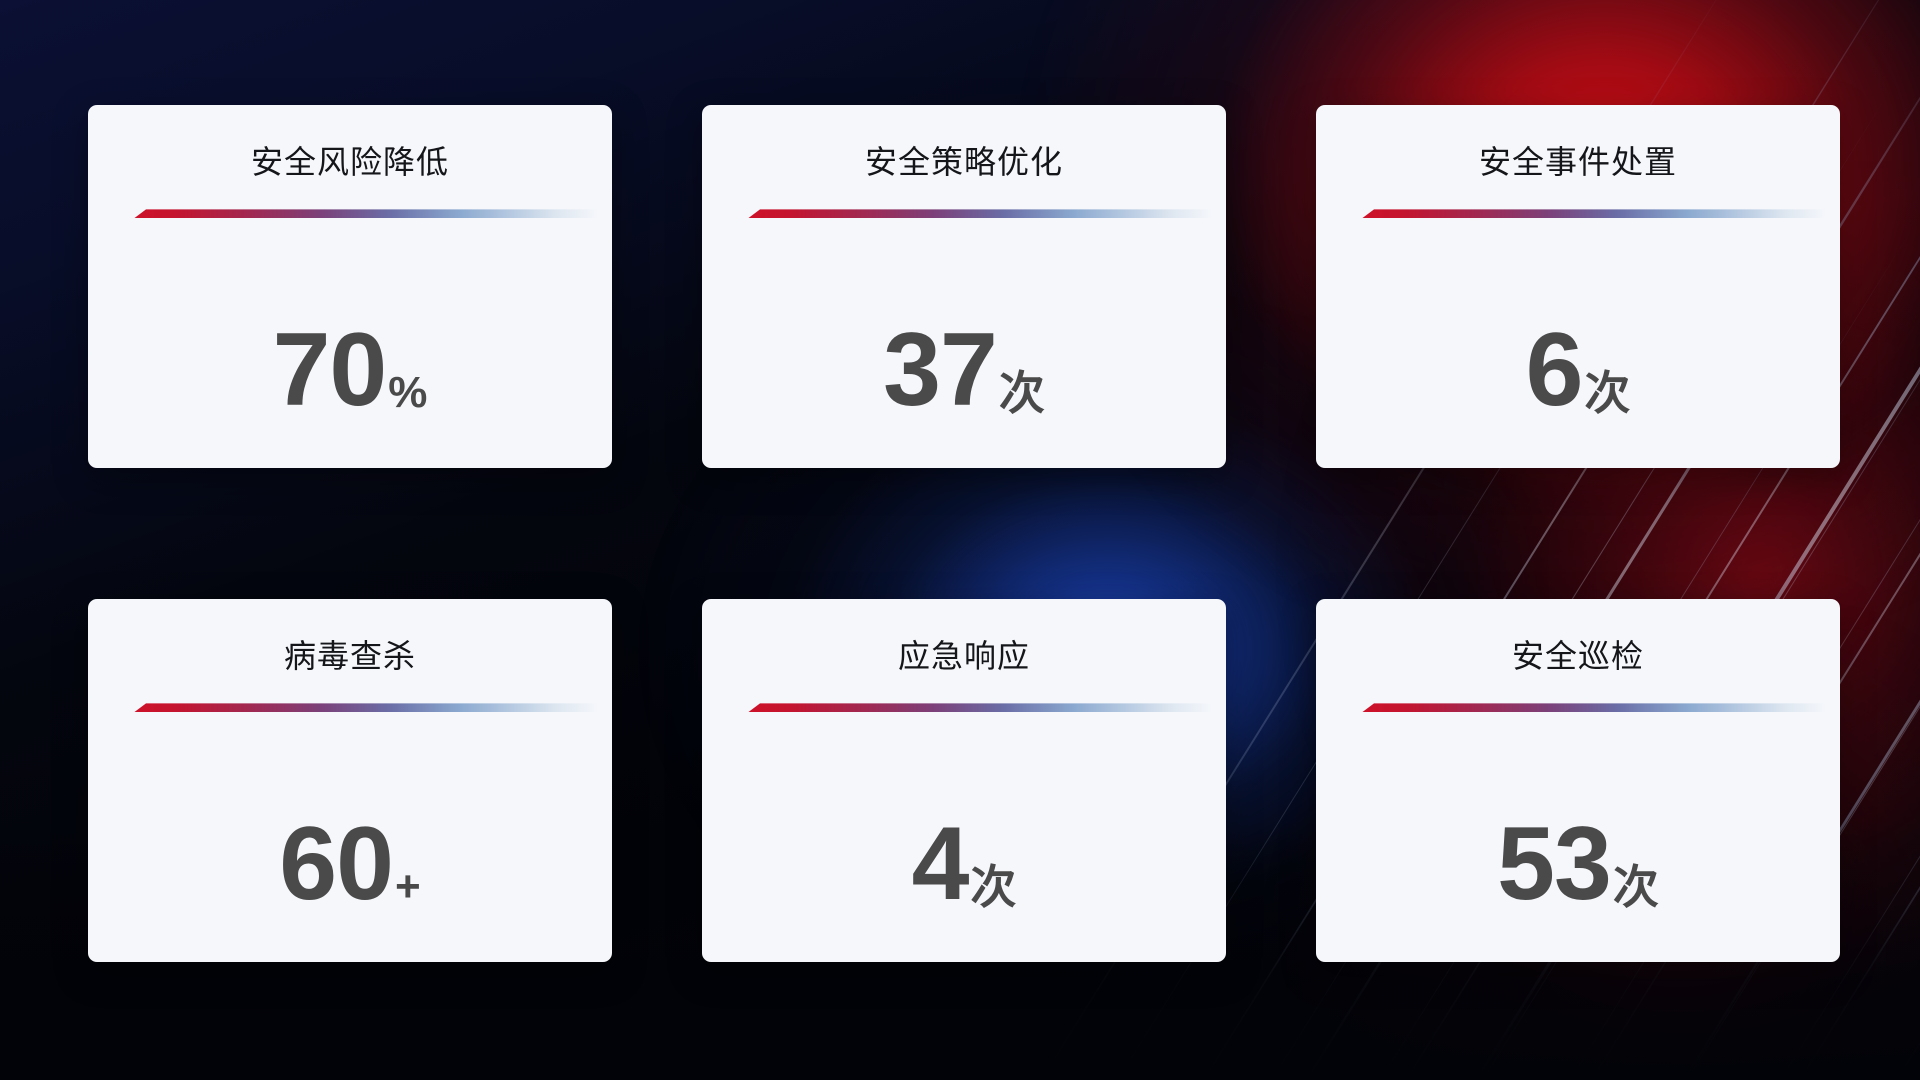 The height and width of the screenshot is (1080, 1920). I want to click on stat-card: 安全策略优化 37 次, so click(964, 286).